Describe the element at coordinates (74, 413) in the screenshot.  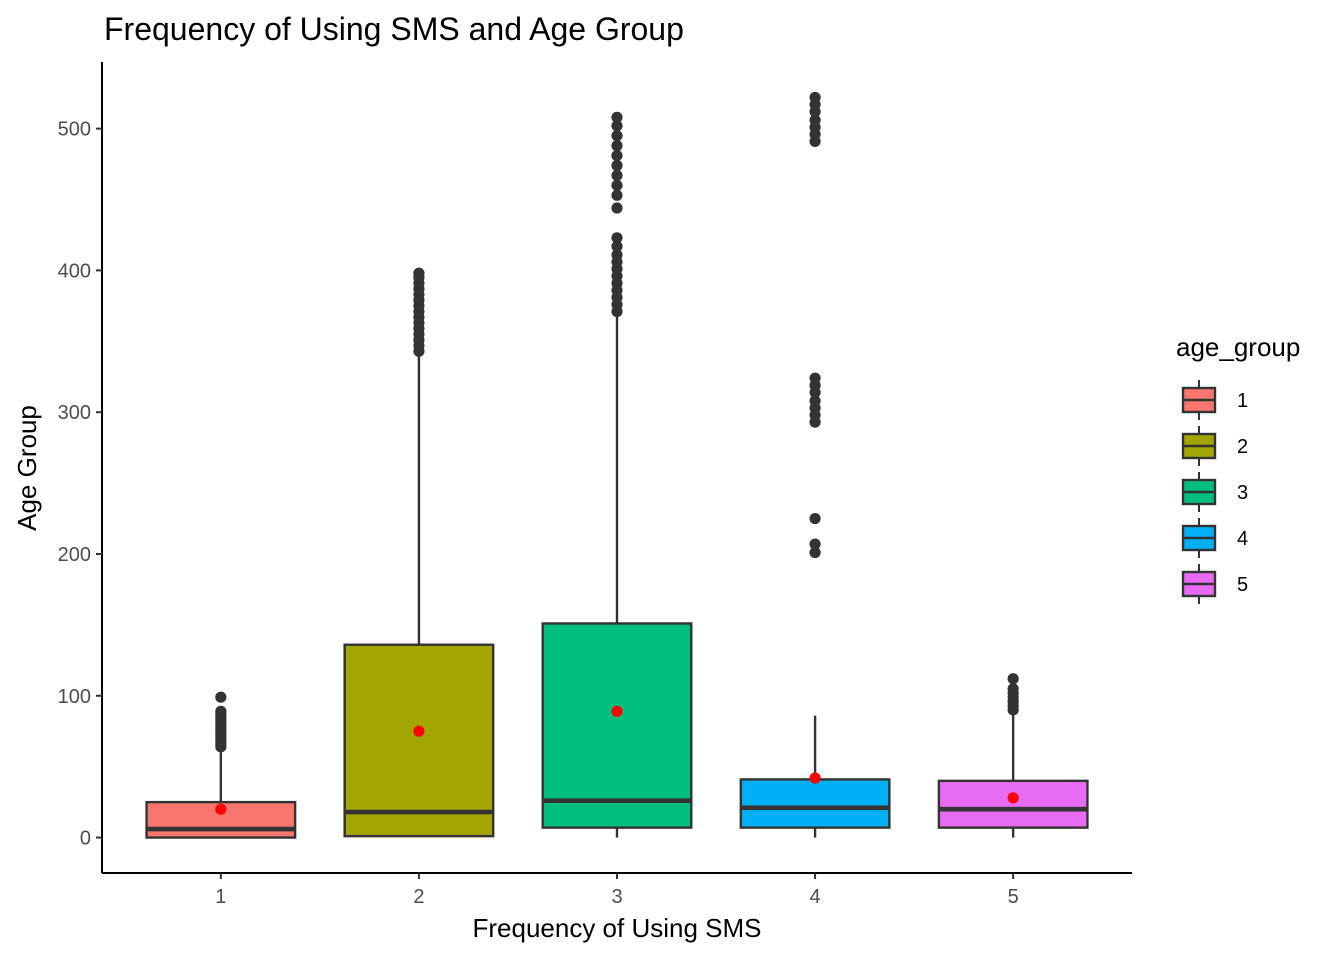
I see `y-tick-label: 300` at that location.